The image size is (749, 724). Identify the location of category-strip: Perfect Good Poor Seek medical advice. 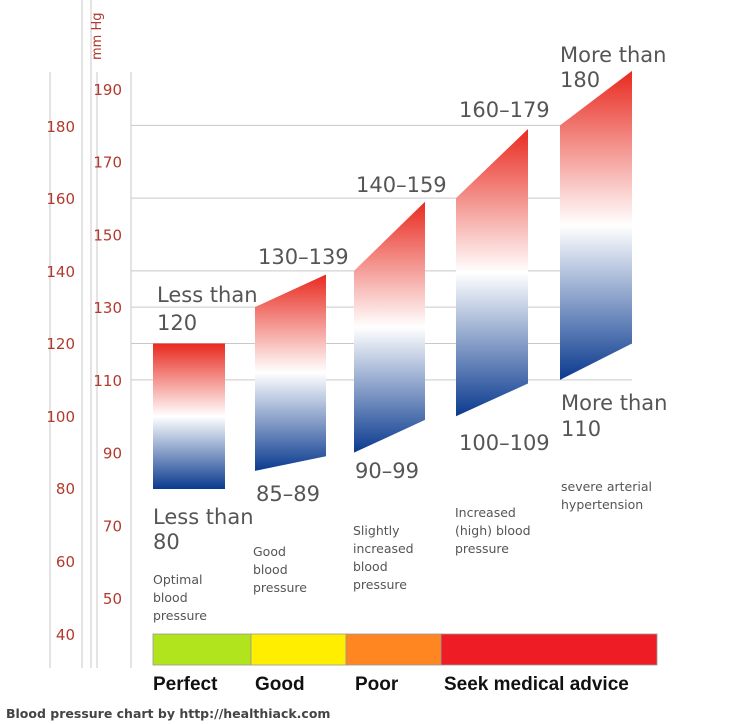
(405, 664).